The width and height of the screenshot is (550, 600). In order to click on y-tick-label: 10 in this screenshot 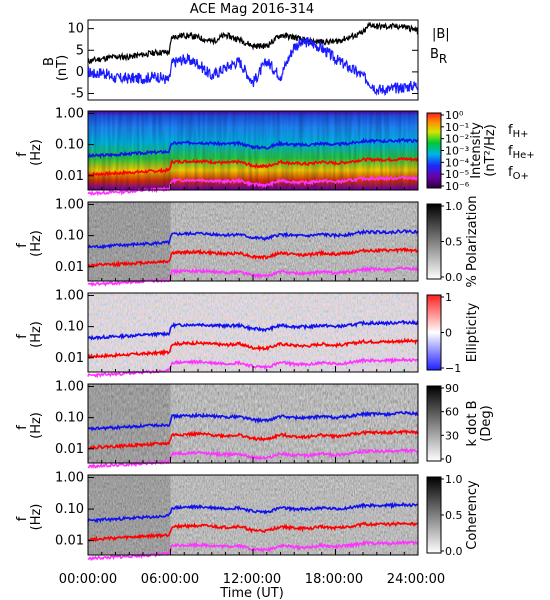, I will do `click(75, 29)`.